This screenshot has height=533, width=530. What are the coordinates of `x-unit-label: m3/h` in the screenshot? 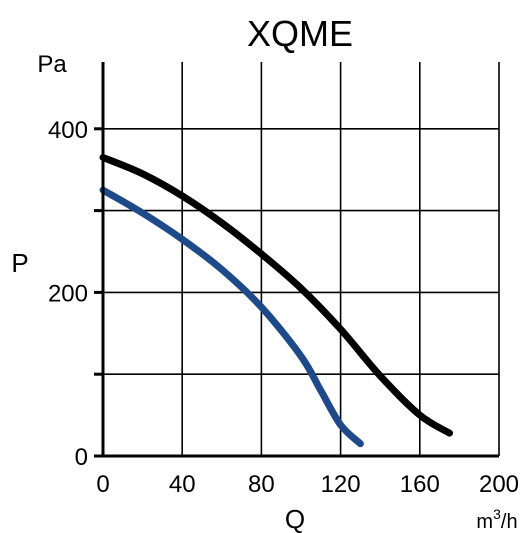 It's located at (496, 519).